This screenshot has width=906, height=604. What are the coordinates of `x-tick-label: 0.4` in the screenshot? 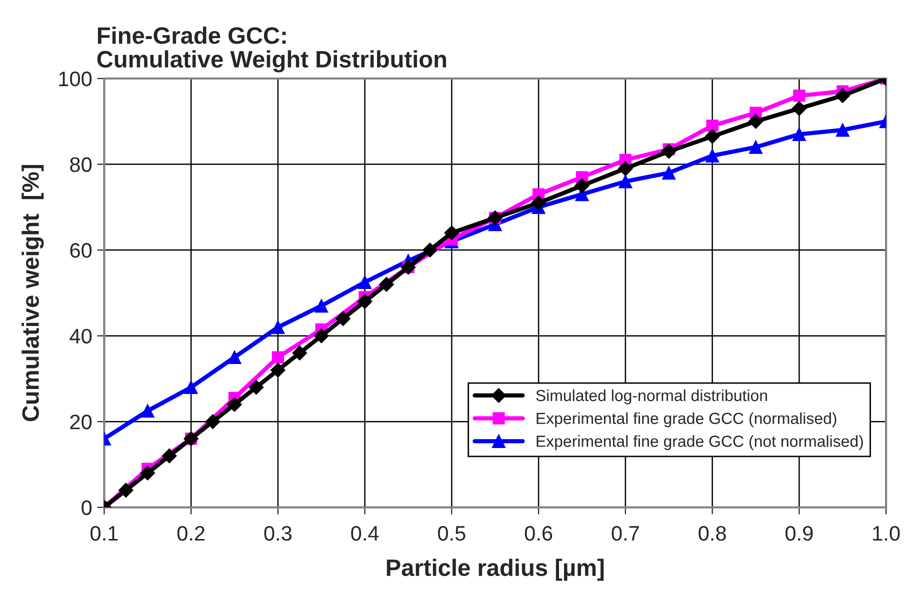 It's located at (365, 533).